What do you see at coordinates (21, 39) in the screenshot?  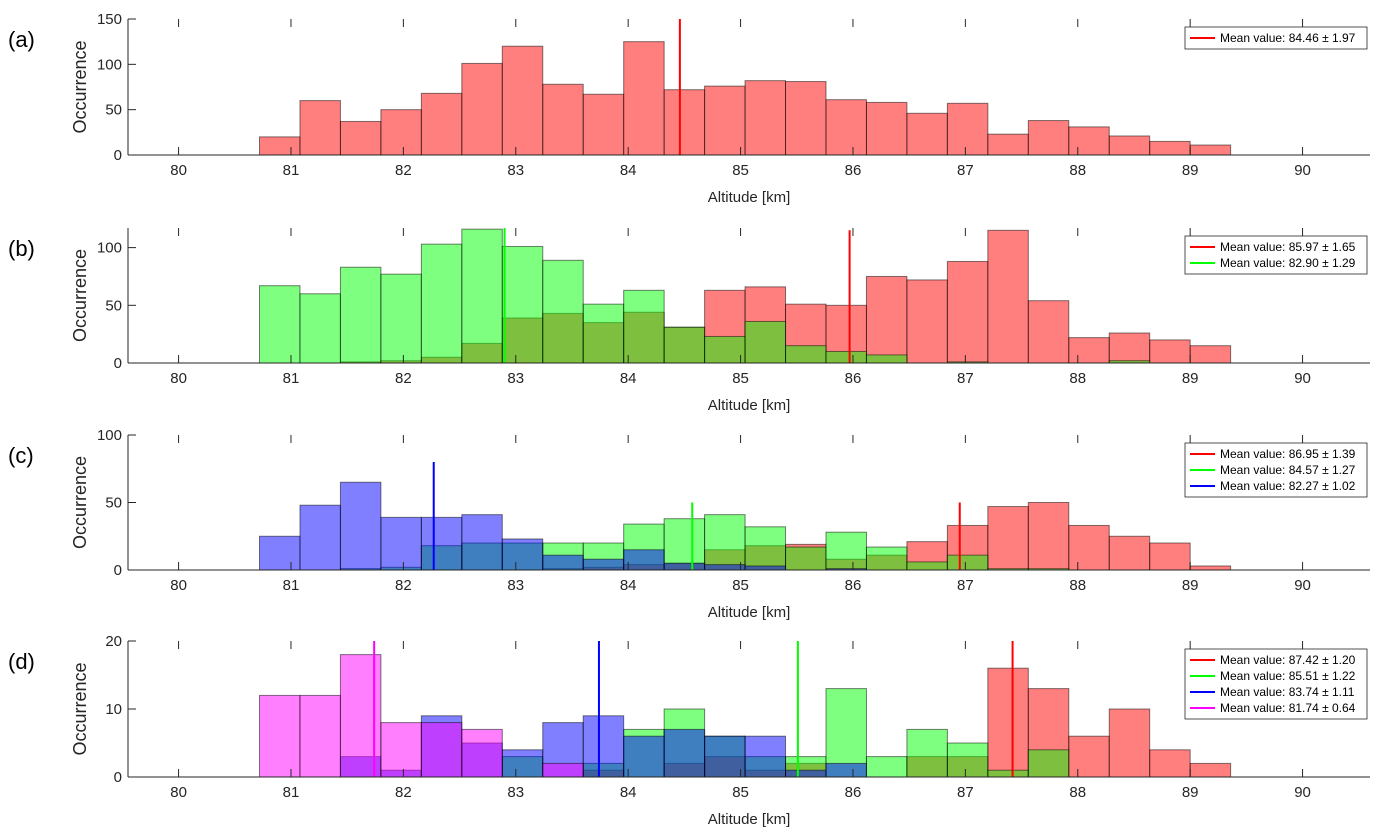 I see `panel-label: (a)` at bounding box center [21, 39].